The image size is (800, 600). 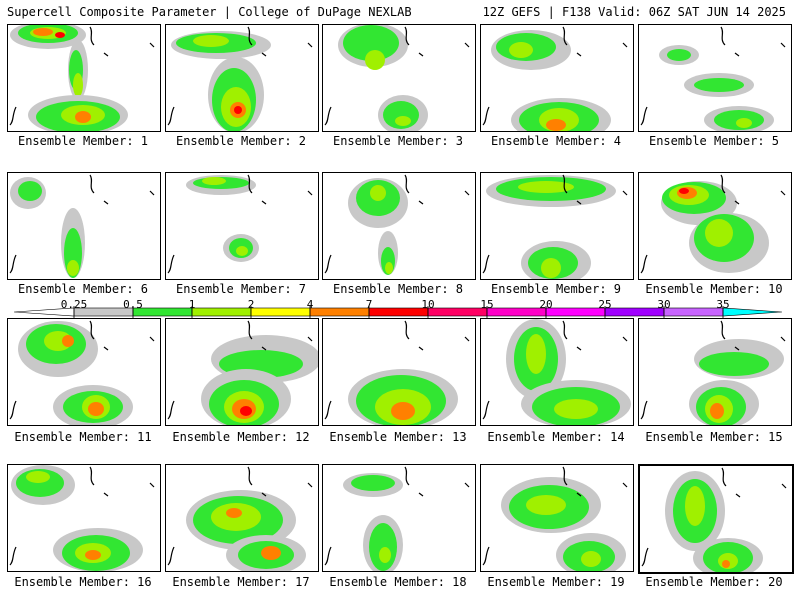 I want to click on colorbar-tick-label: 25, so click(x=605, y=304).